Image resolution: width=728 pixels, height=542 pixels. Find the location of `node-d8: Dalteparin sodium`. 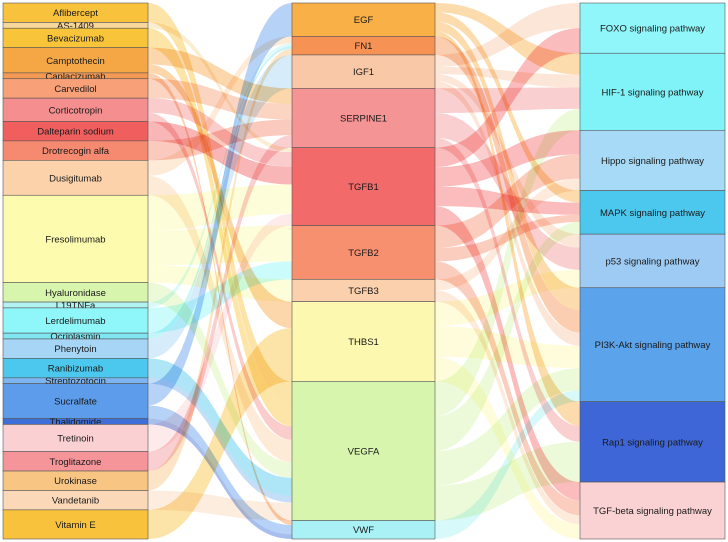

node-d8: Dalteparin sodium is located at coordinates (75, 131).